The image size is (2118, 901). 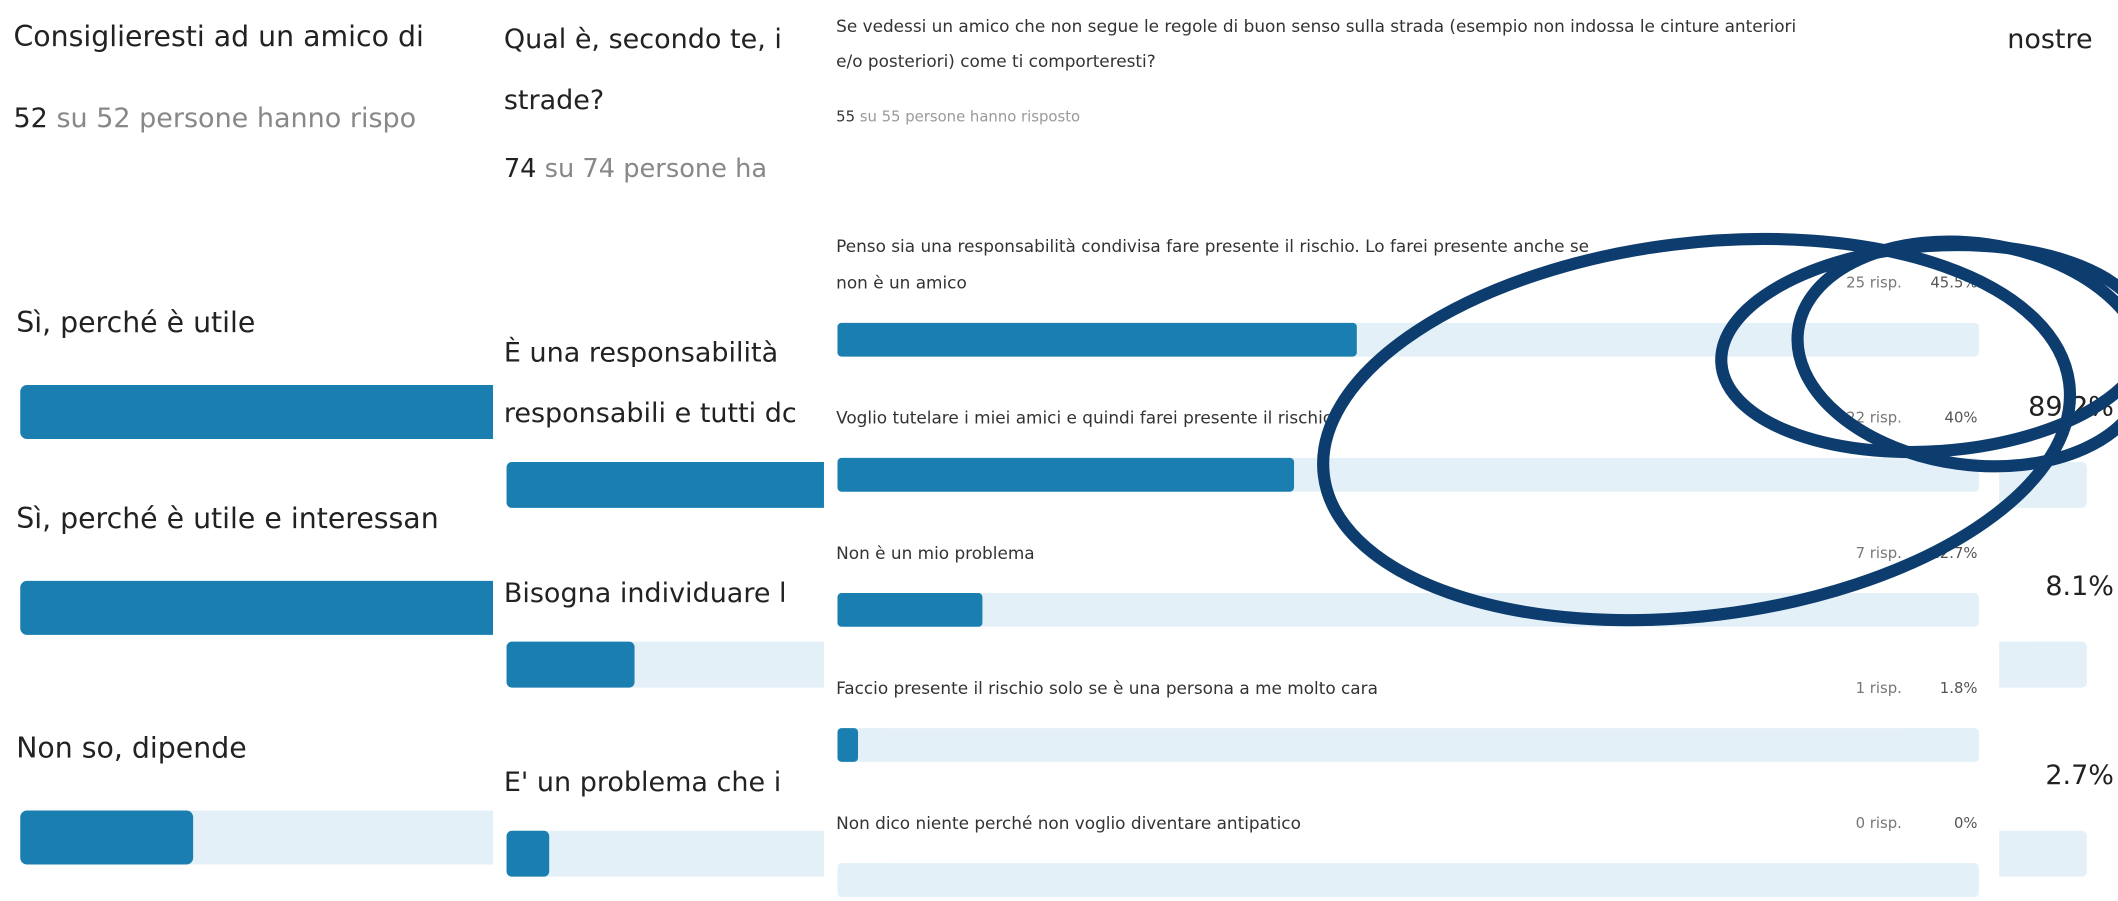 What do you see at coordinates (2079, 775) in the screenshot?
I see `percent-label: 2.7%` at bounding box center [2079, 775].